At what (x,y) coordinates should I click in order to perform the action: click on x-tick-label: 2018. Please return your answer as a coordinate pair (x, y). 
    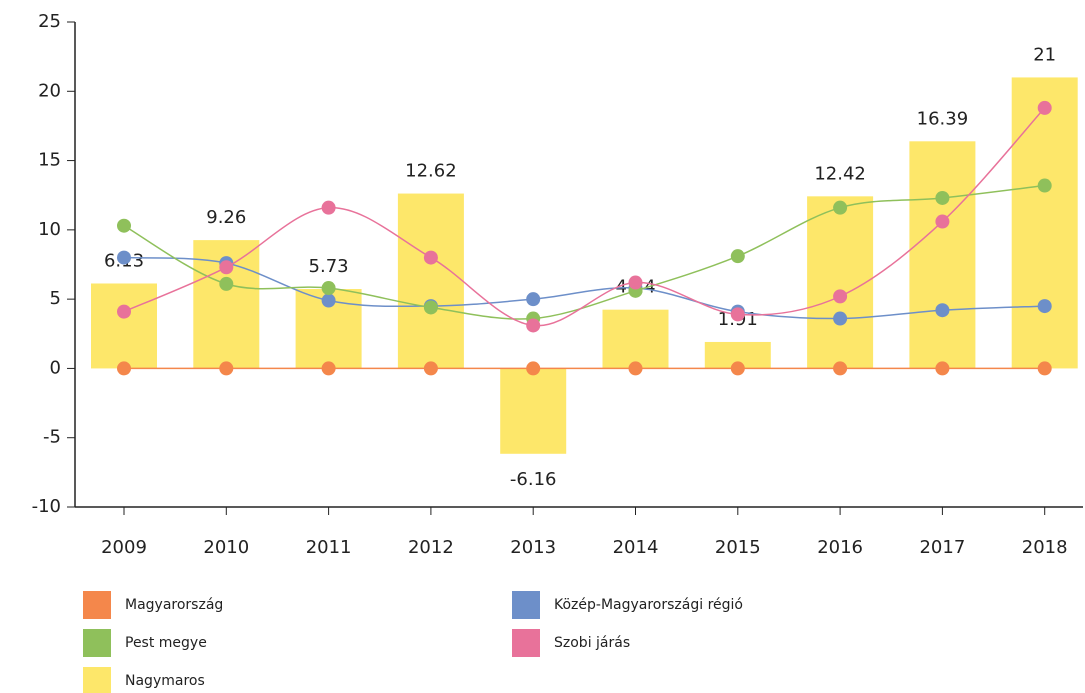
    Looking at the image, I should click on (1045, 547).